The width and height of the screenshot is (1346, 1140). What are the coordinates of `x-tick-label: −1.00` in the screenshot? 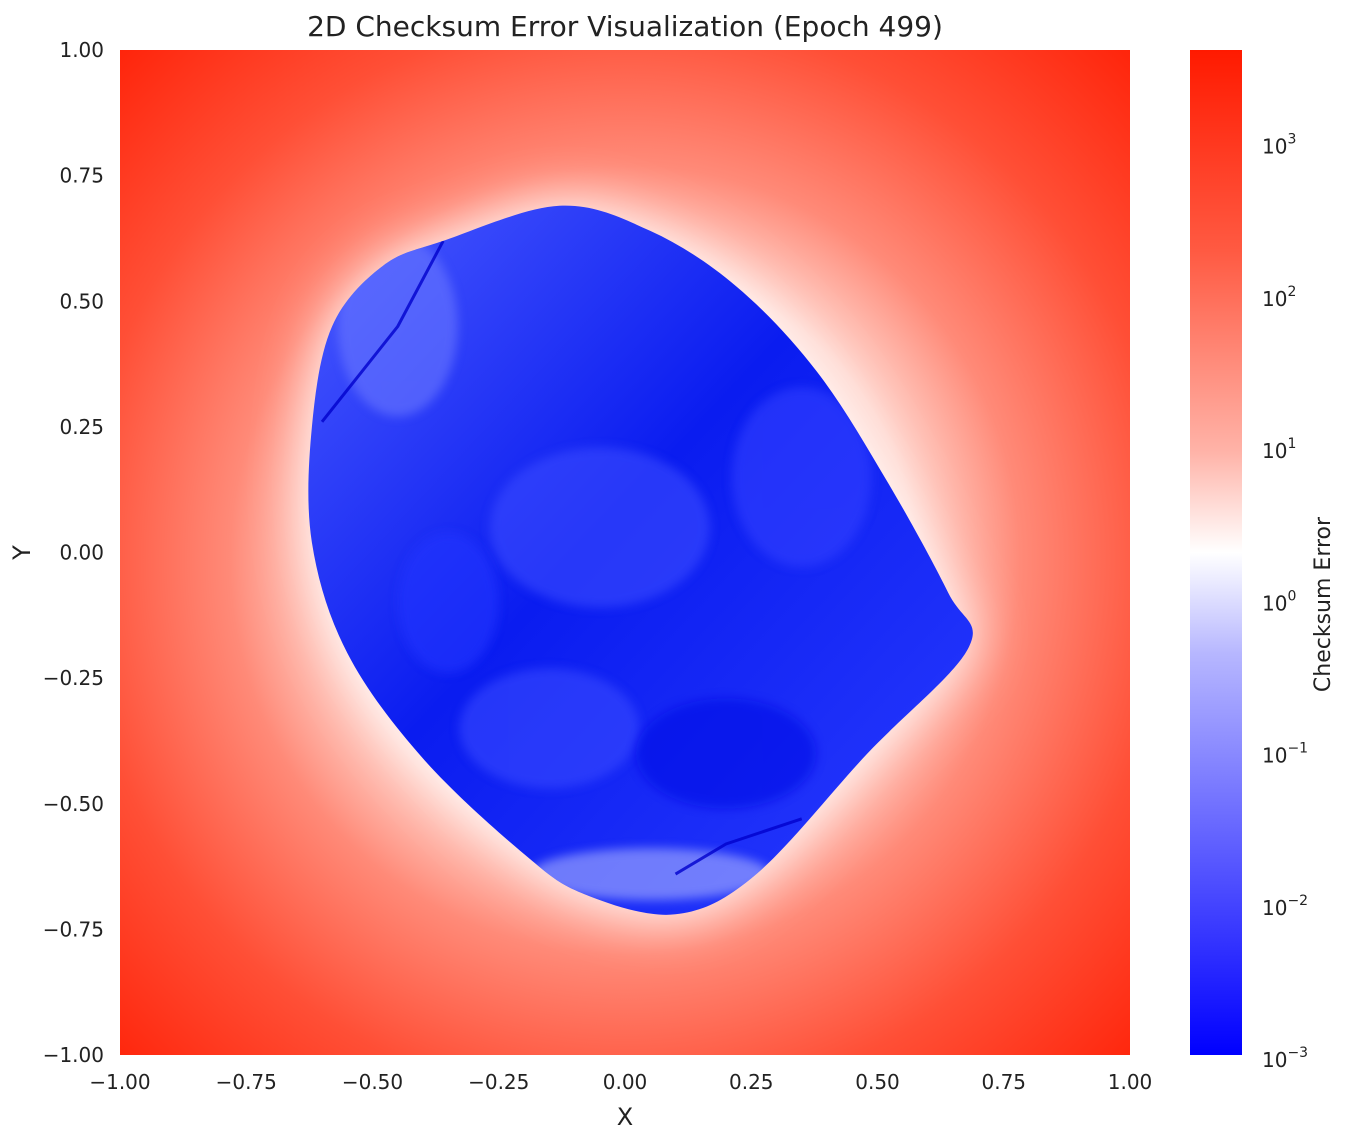 It's located at (119, 1082).